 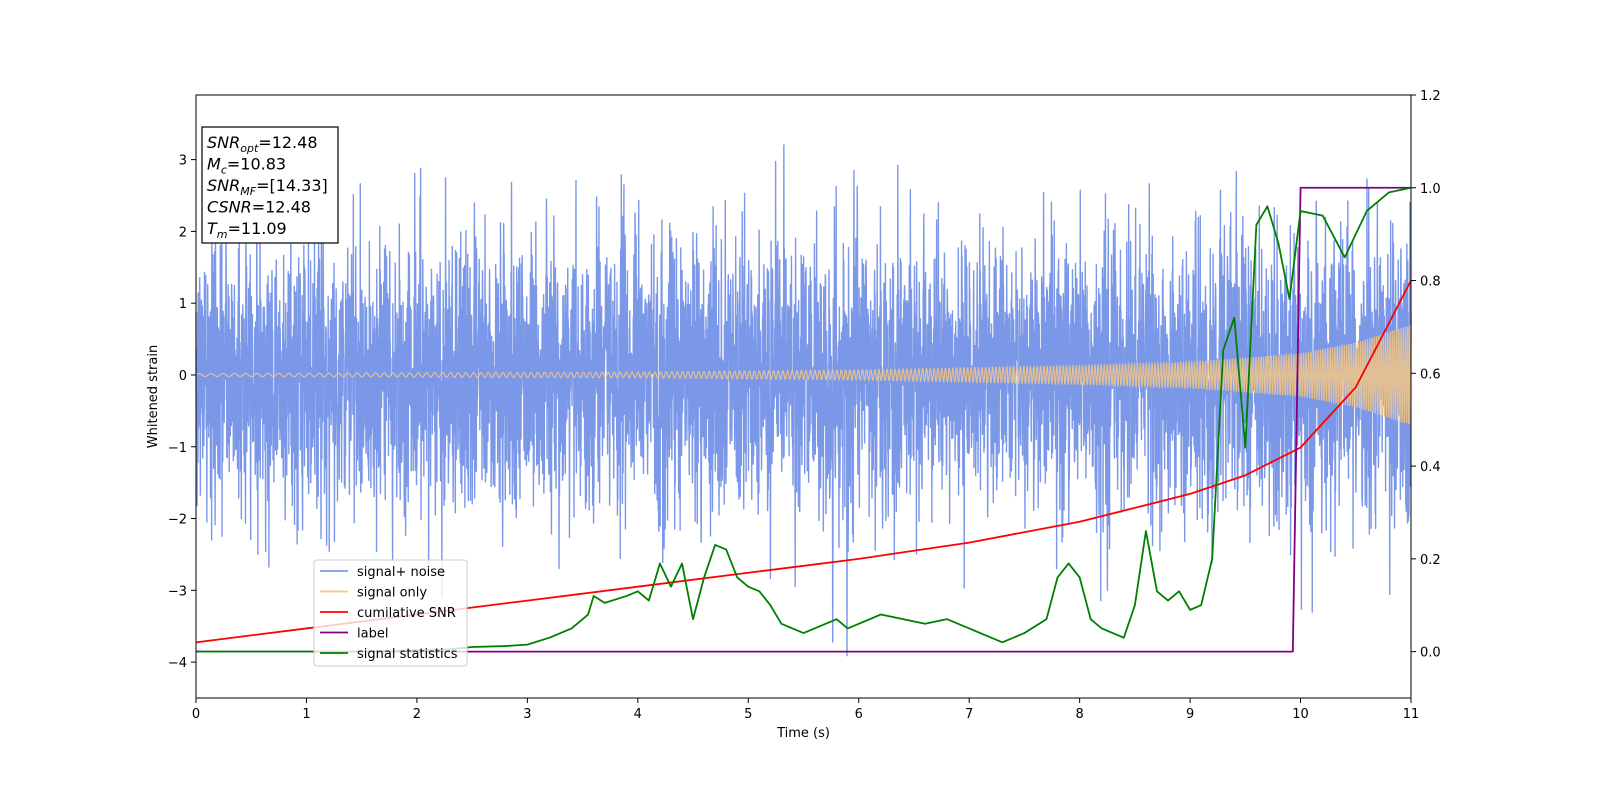 I want to click on annotation-line: Mc=10.83, so click(x=246, y=166).